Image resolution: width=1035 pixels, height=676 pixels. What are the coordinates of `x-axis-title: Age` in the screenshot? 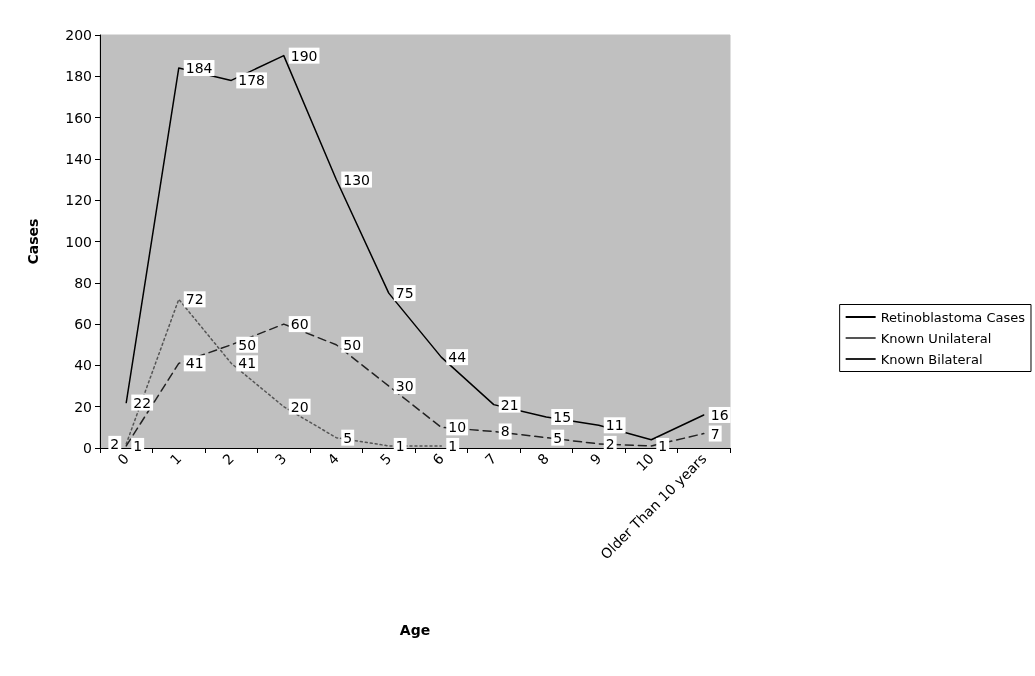 It's located at (415, 630).